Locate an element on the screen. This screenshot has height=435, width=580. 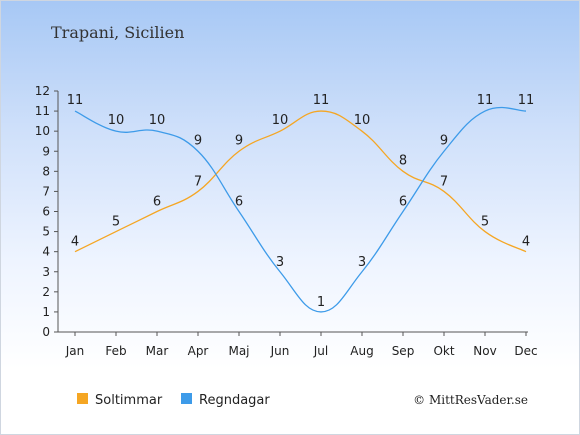
data-label-soltimmar: 11 is located at coordinates (321, 100).